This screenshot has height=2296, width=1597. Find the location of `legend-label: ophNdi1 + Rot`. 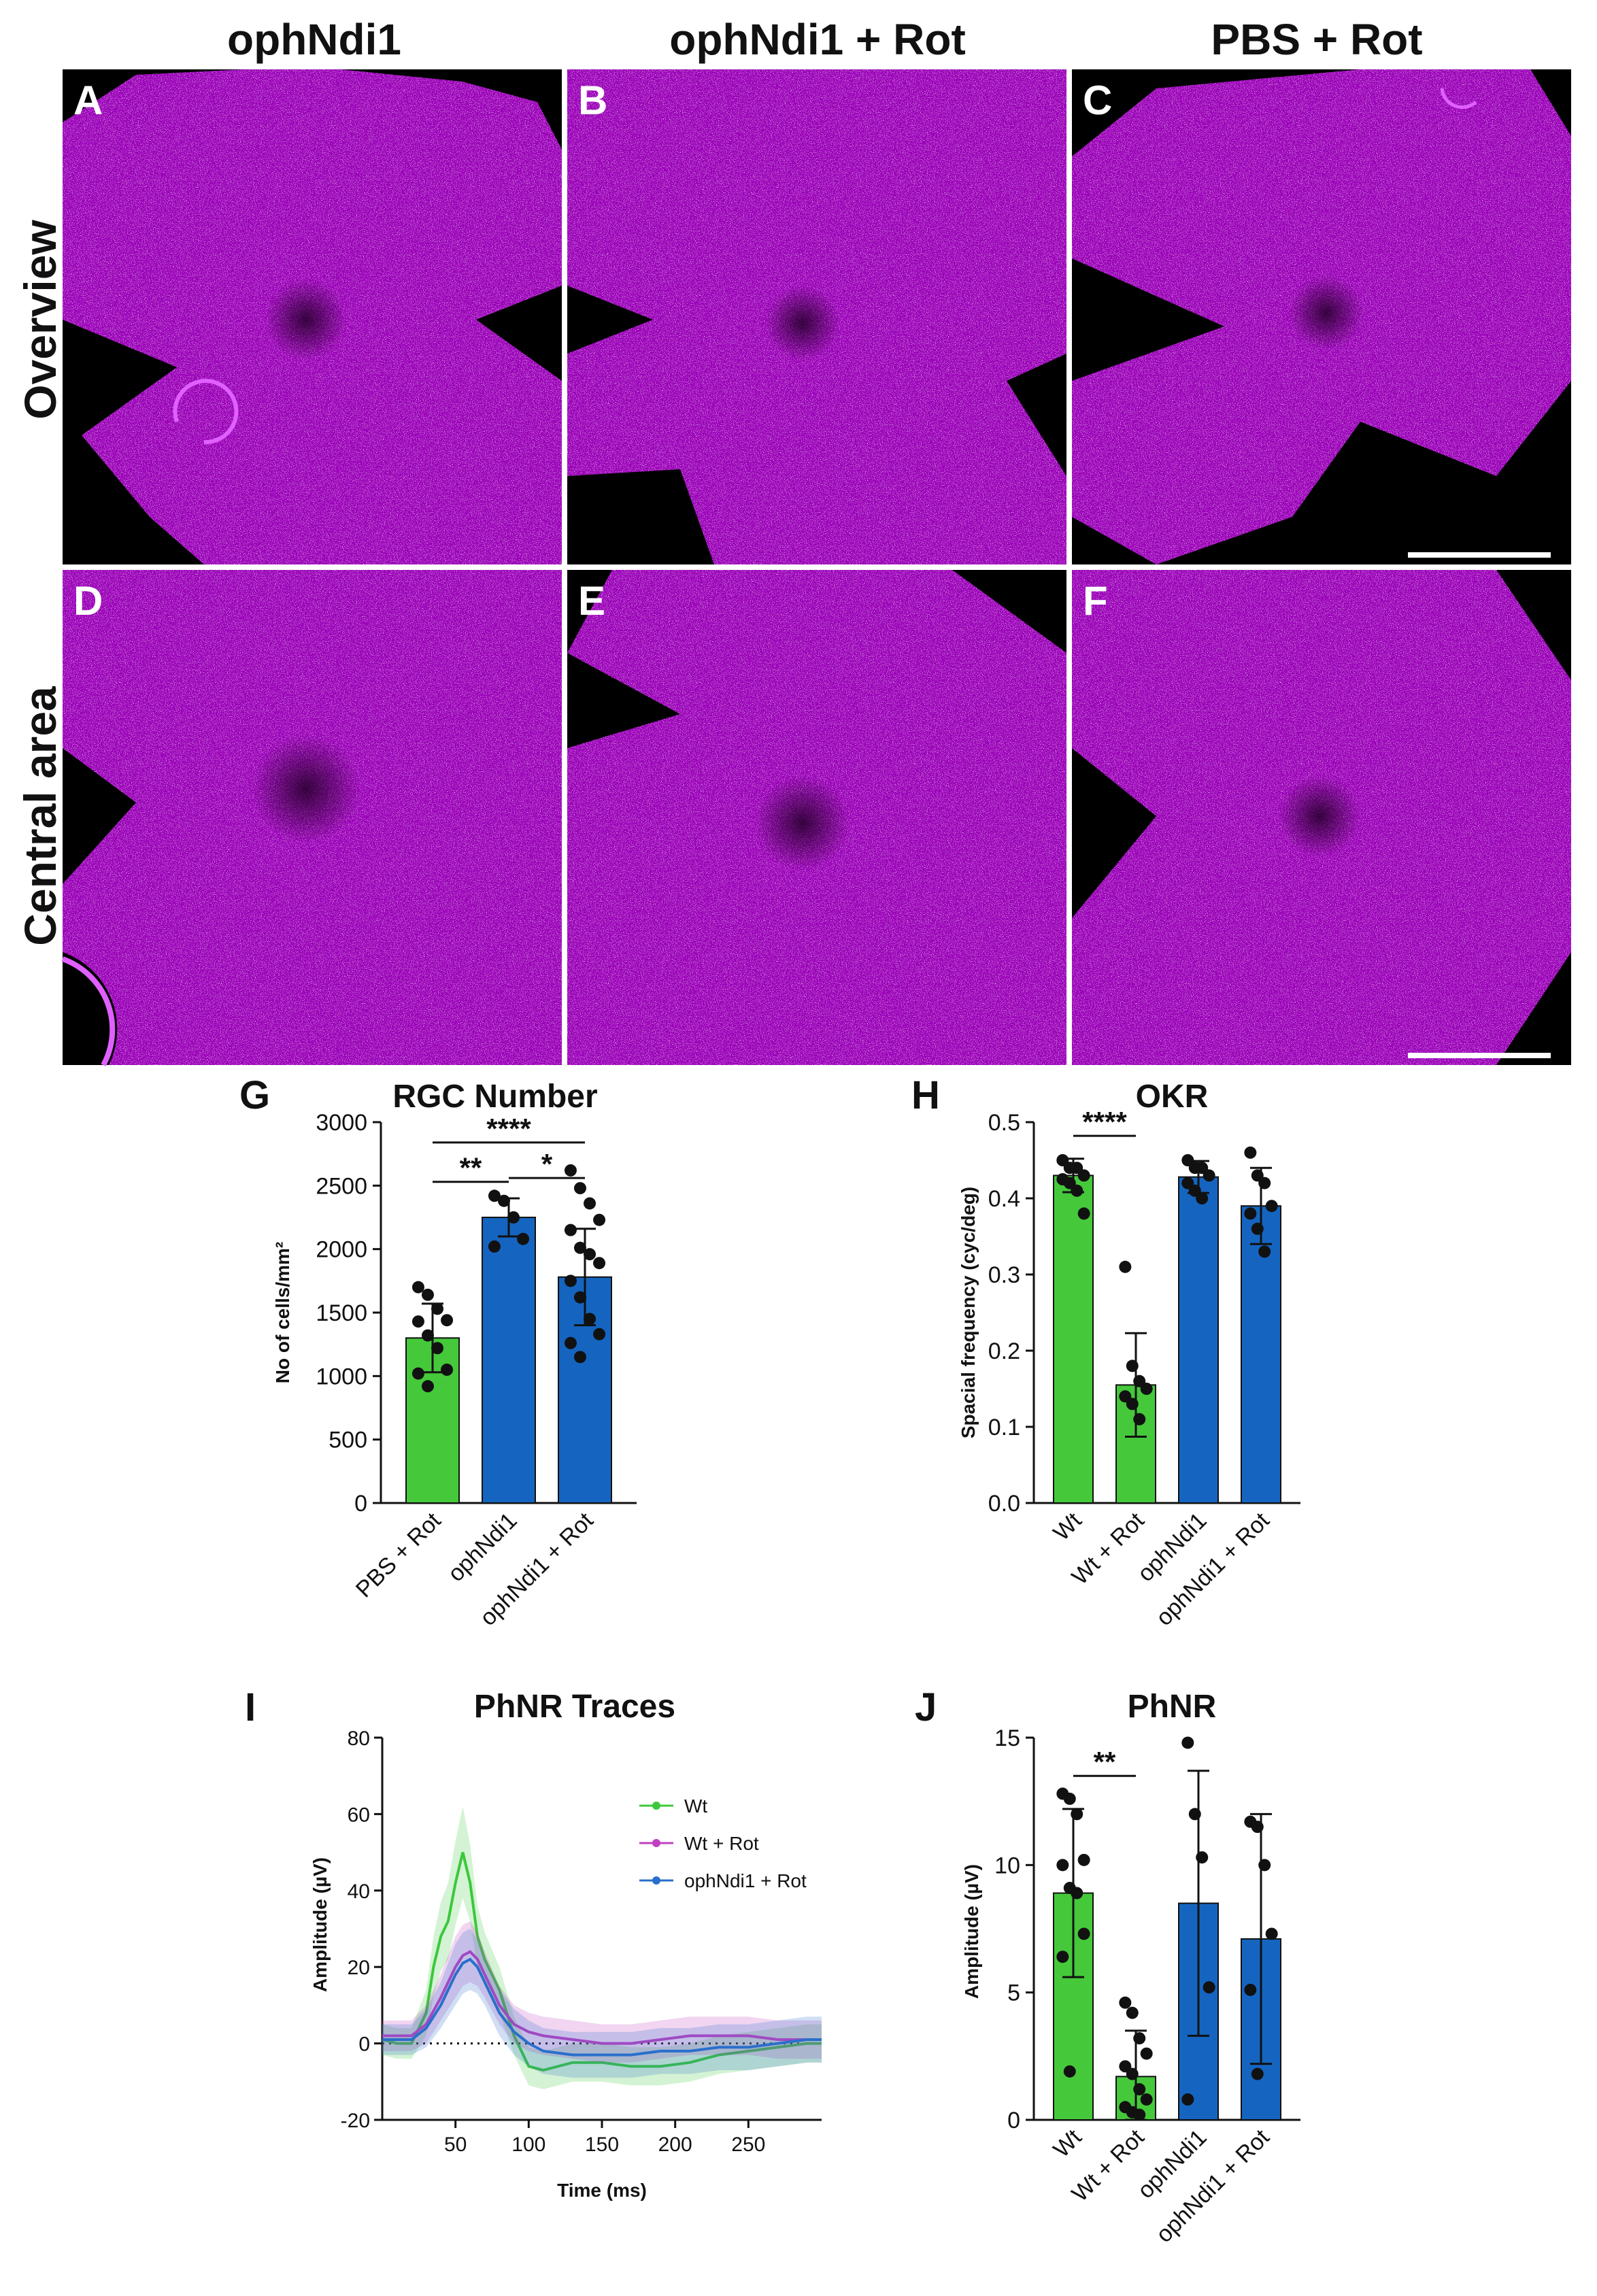

legend-label: ophNdi1 + Rot is located at coordinates (745, 1880).